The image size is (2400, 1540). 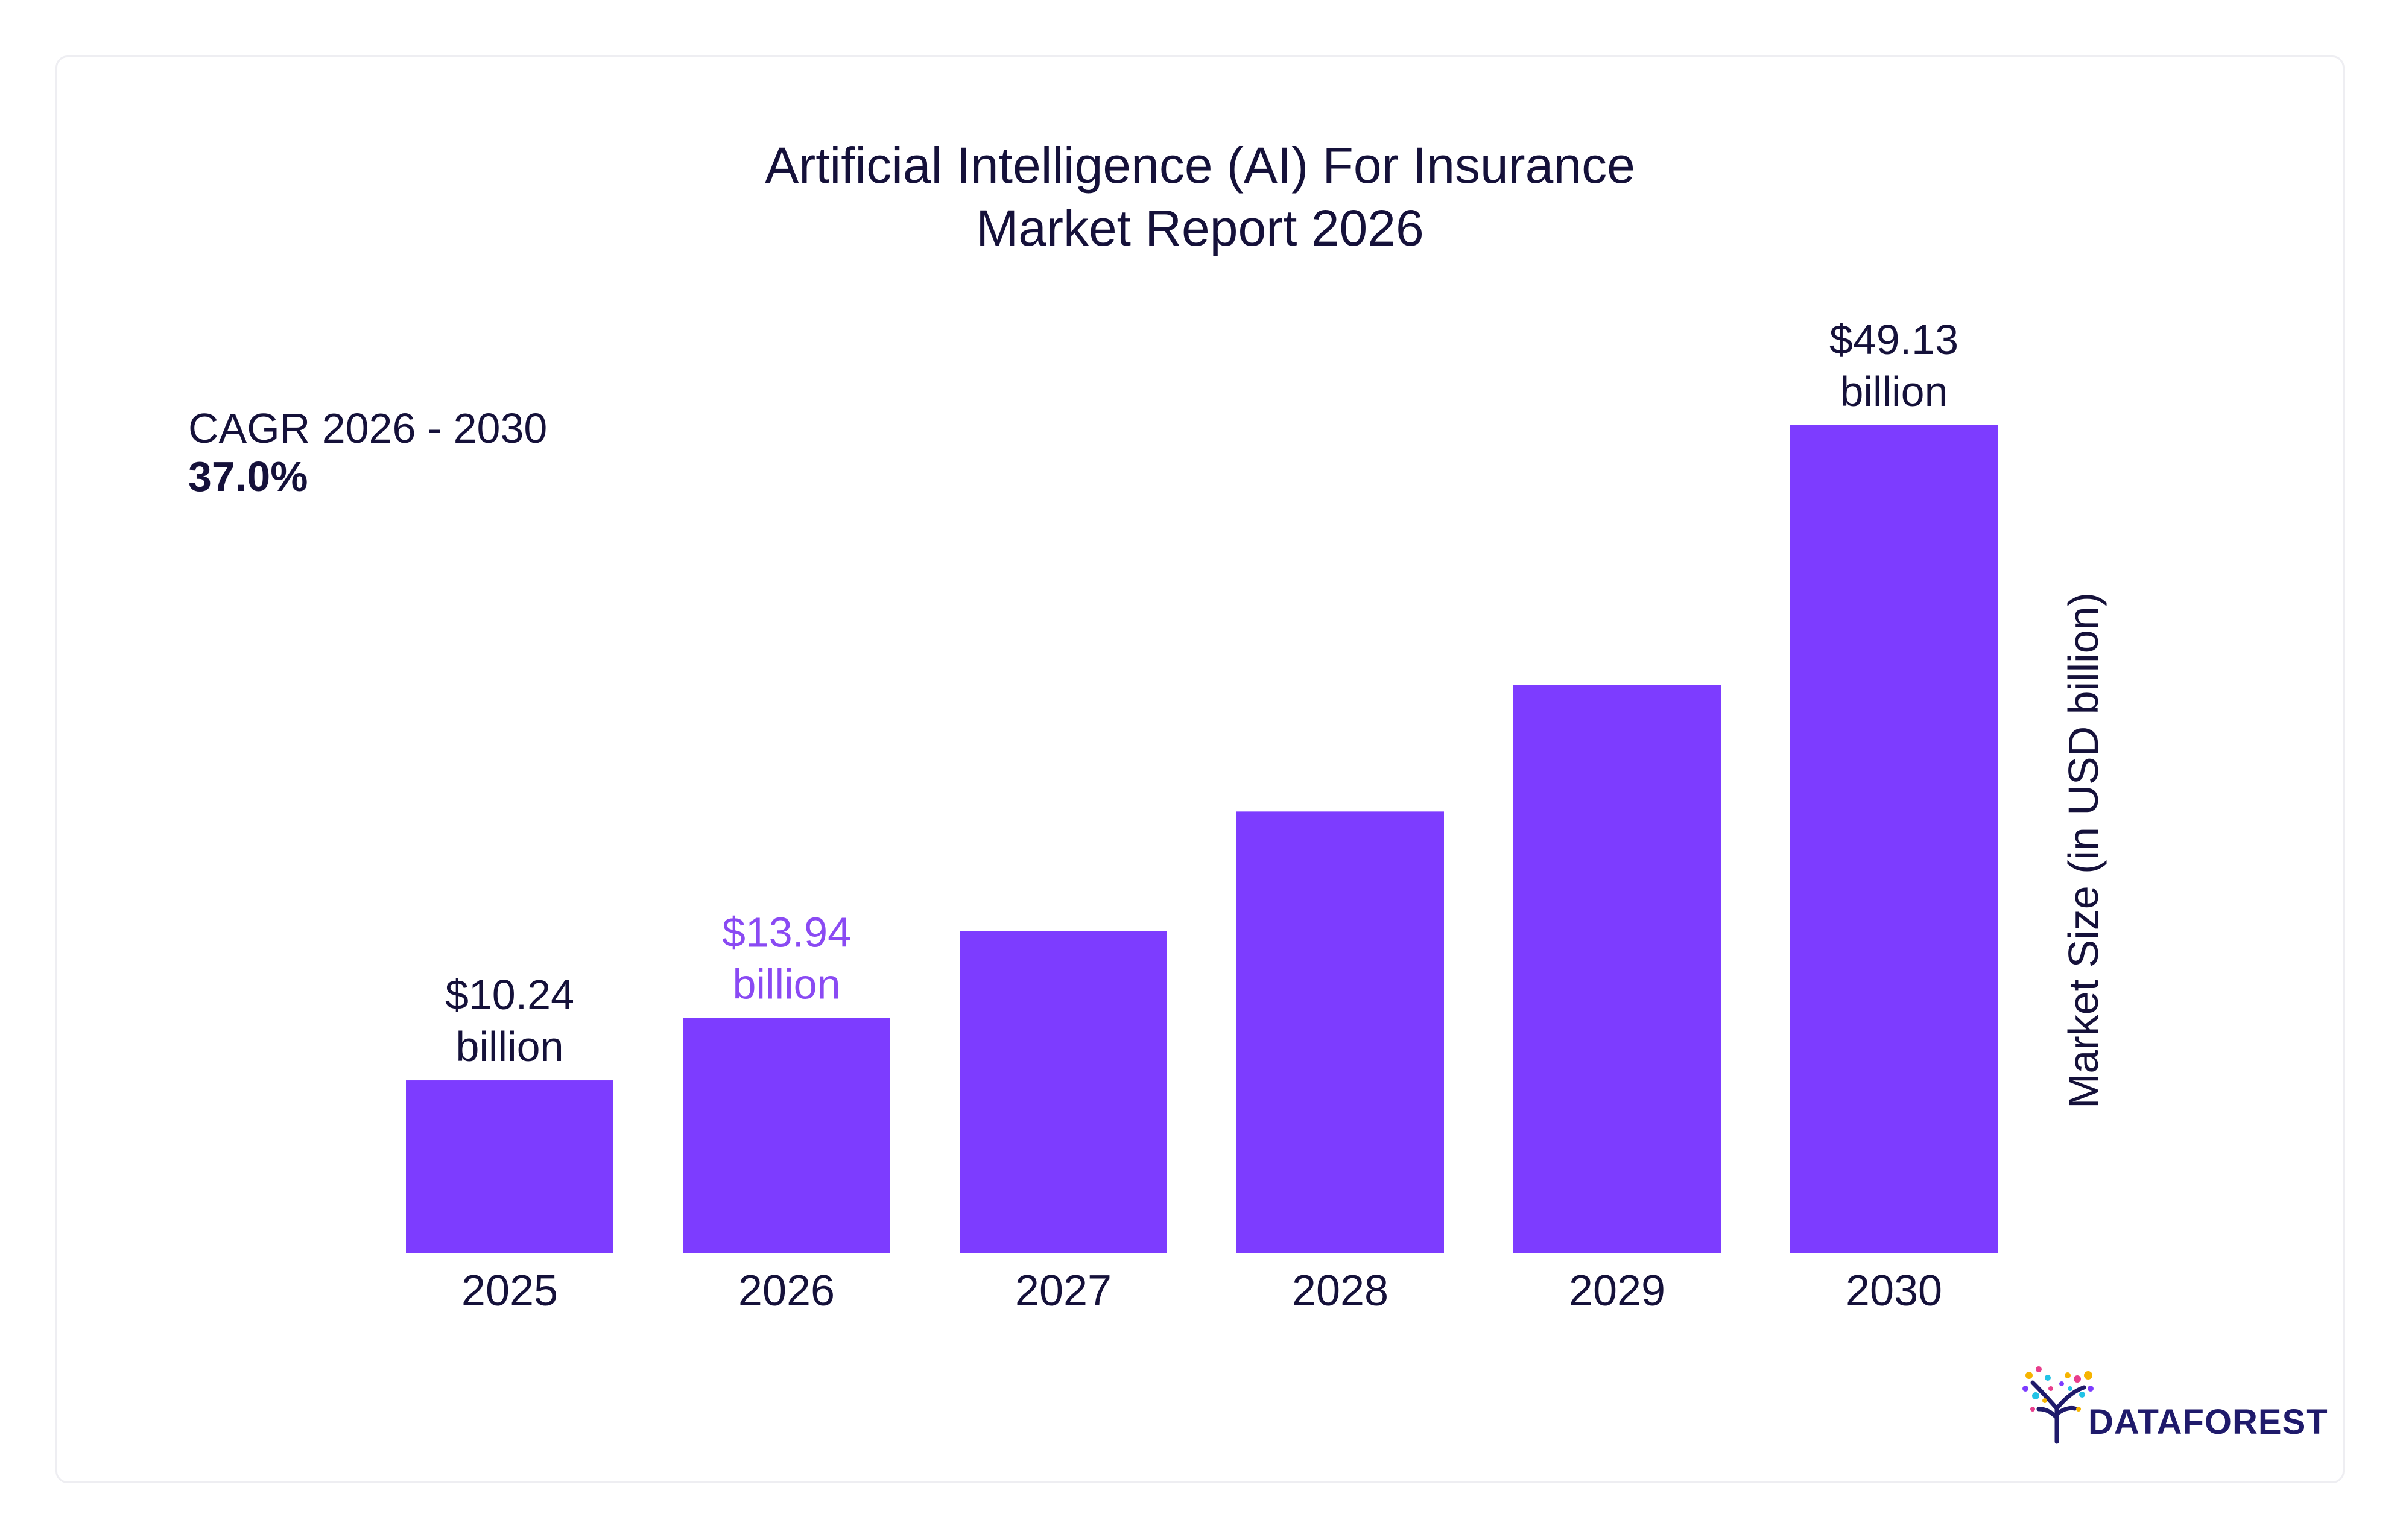 I want to click on tree-logo-icon, so click(x=2058, y=1405).